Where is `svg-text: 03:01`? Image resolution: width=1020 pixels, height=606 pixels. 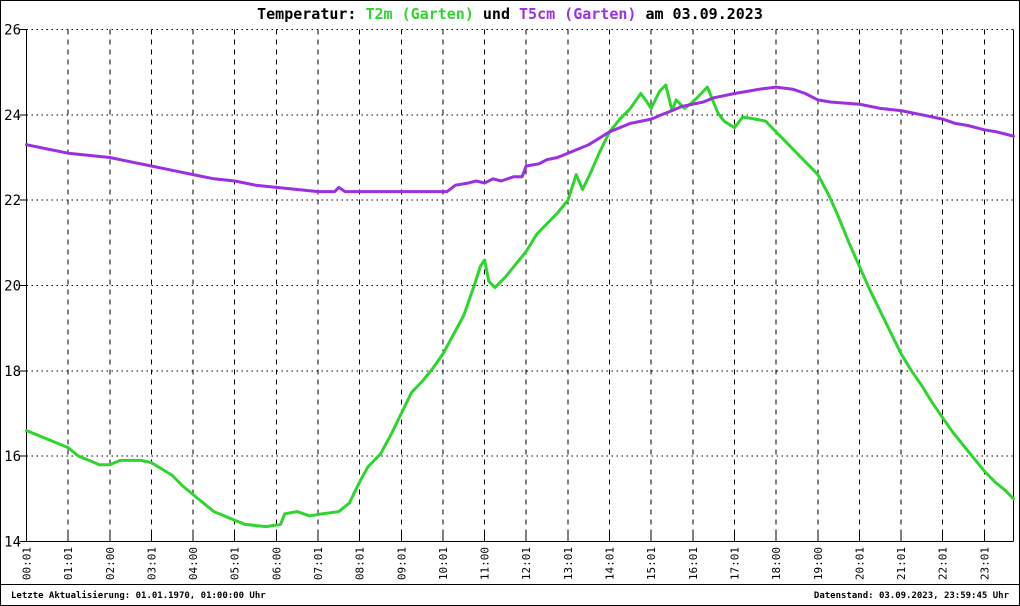 svg-text: 03:01 is located at coordinates (151, 563).